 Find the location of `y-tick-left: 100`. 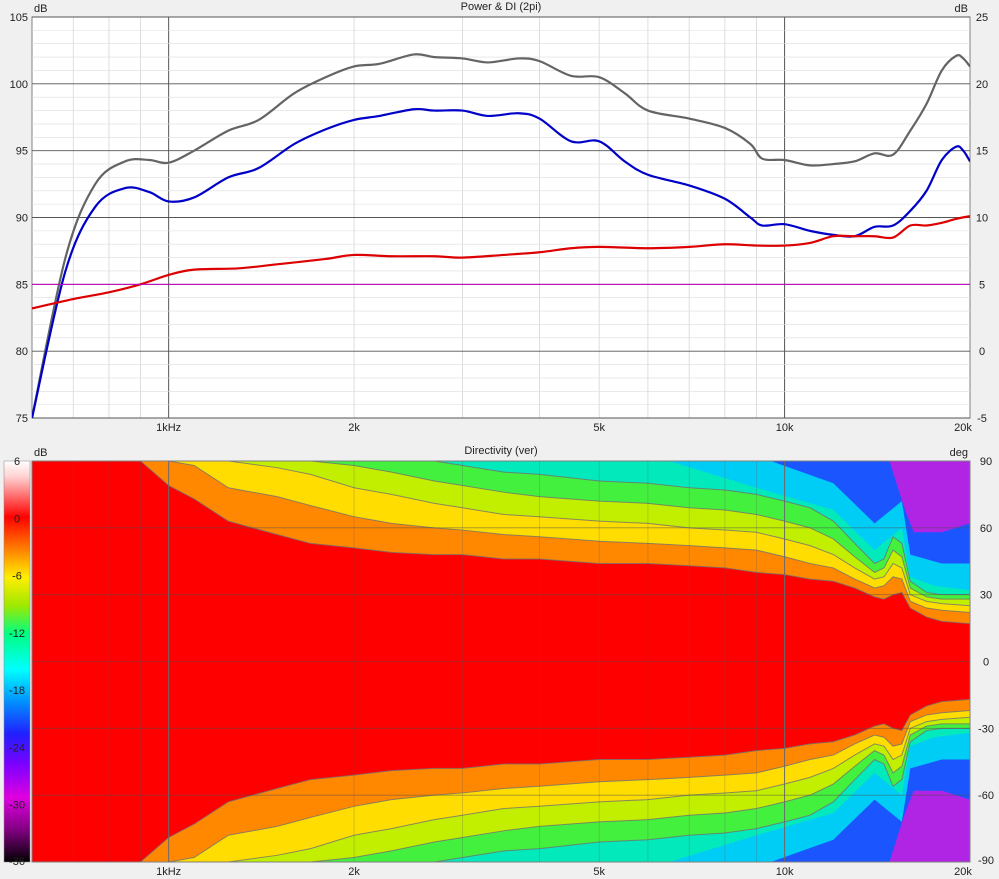

y-tick-left: 100 is located at coordinates (19, 85).